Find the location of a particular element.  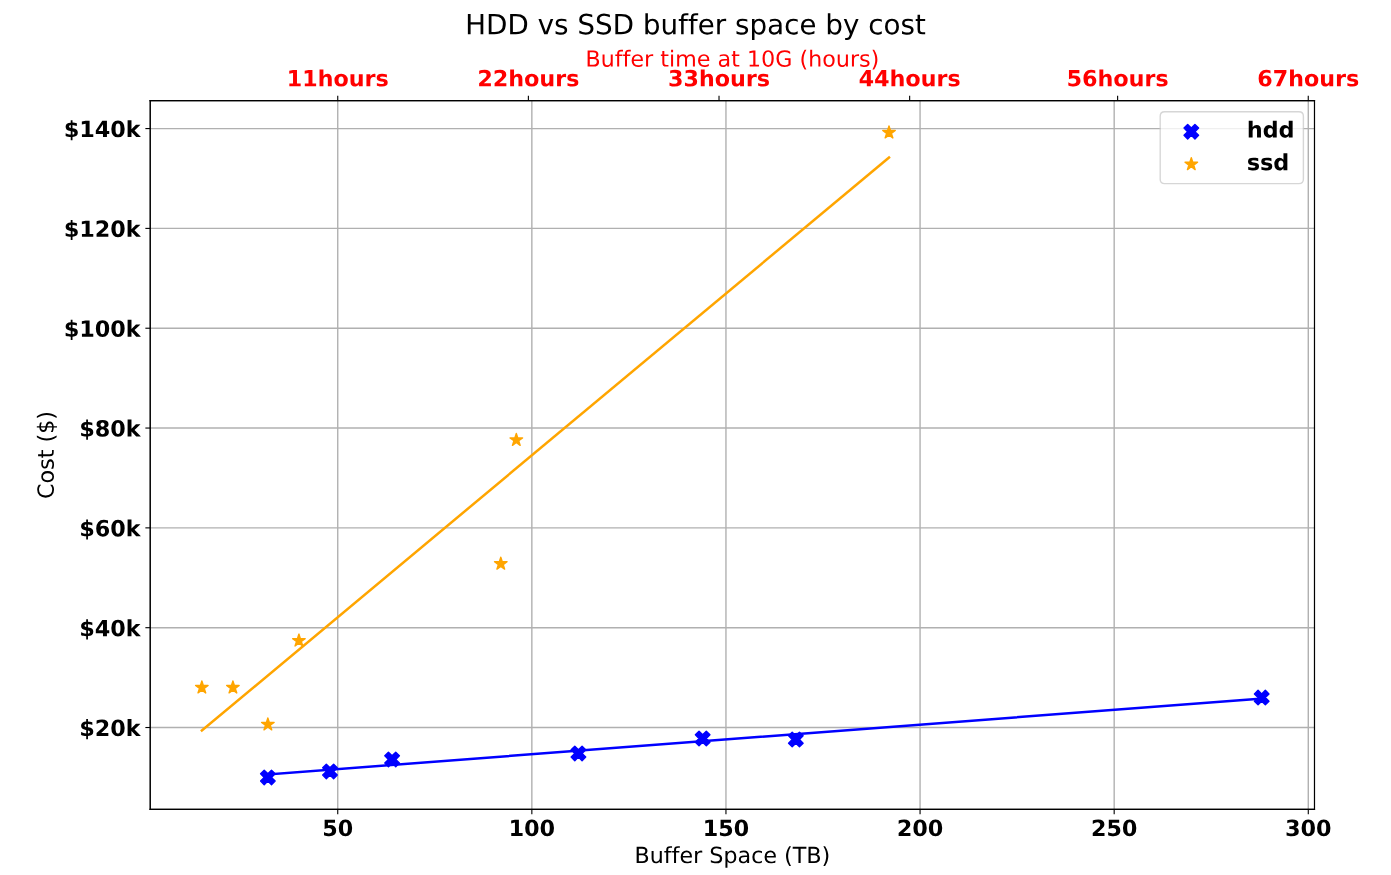

x2-tick-label: 22hours is located at coordinates (529, 78).